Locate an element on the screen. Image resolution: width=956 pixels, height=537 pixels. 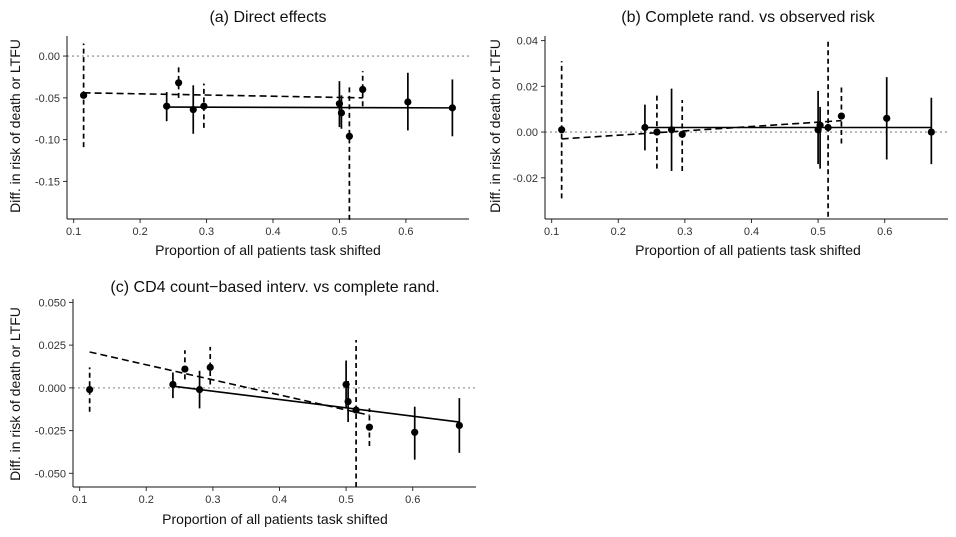
panel-c-x-axis-label: Proportion of all patients task shifted is located at coordinates (275, 519).